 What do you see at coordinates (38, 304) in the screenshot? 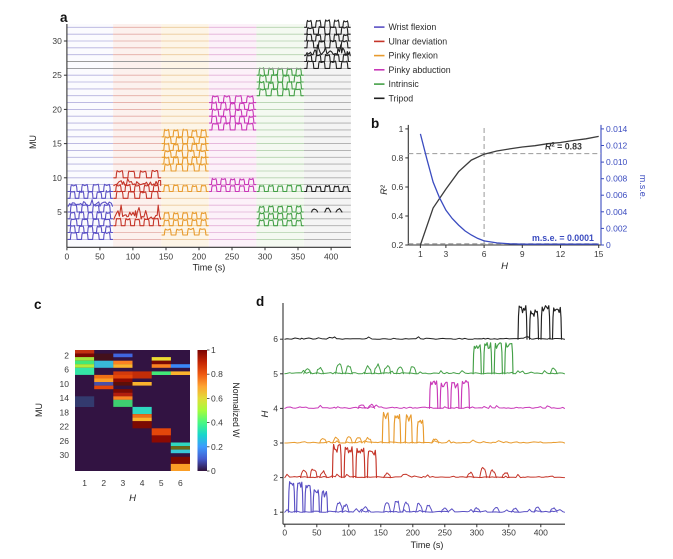
I see `svg-text: c` at bounding box center [38, 304].